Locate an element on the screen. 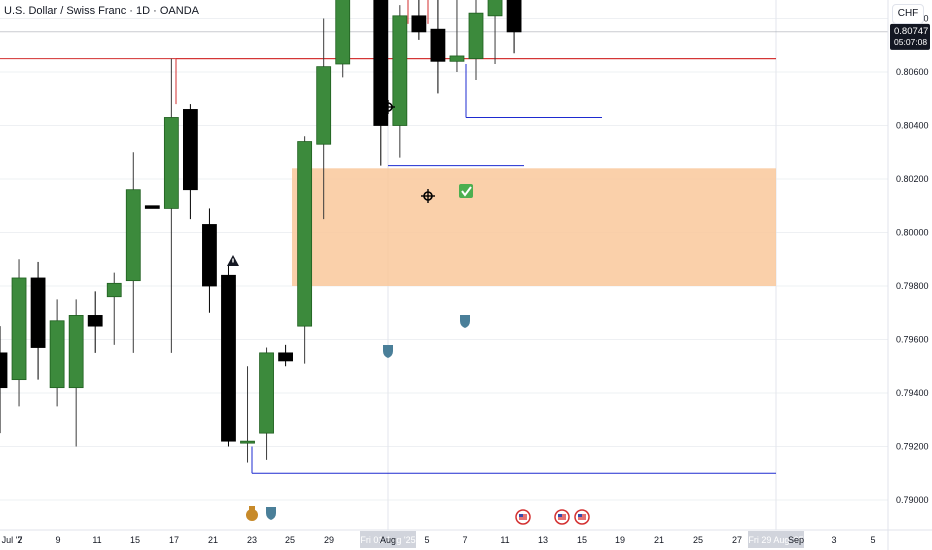 Image resolution: width=932 pixels, height=550 pixels. time-axis-tick-label: 3 is located at coordinates (833, 540).